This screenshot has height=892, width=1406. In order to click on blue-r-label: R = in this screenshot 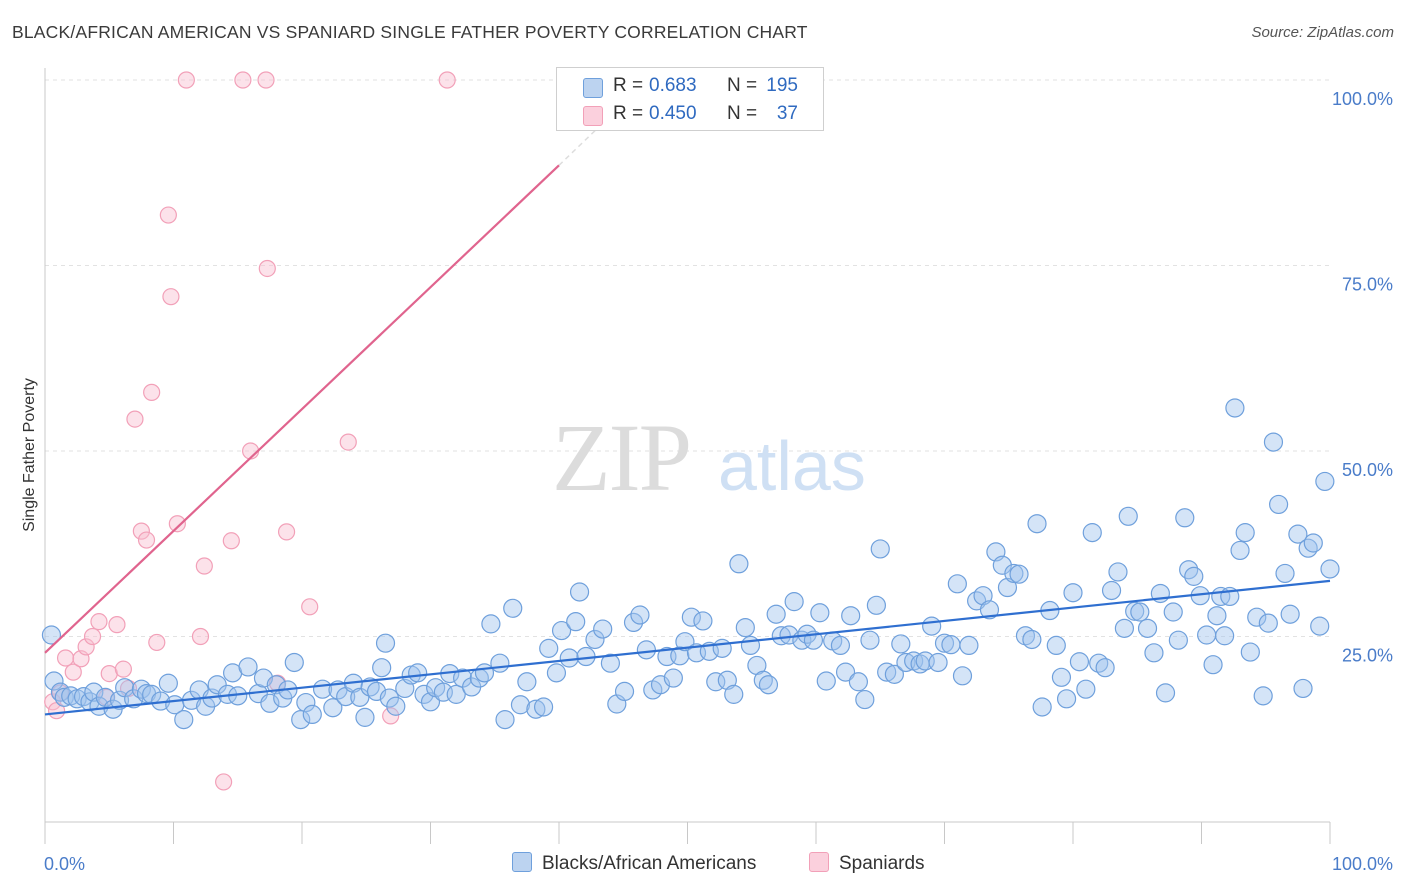, I will do `click(628, 85)`.